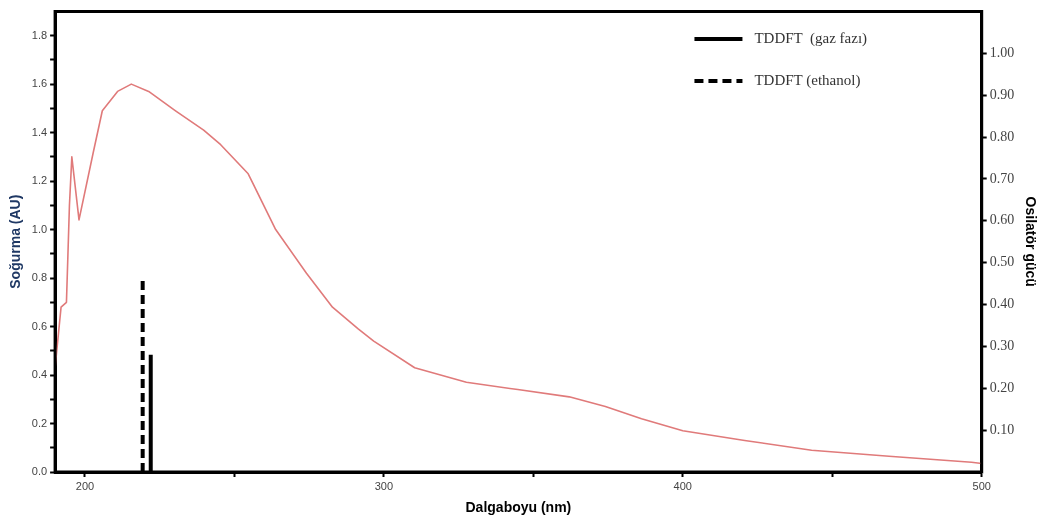 The height and width of the screenshot is (525, 1046). Describe the element at coordinates (39, 131) in the screenshot. I see `y-tick-label: 1.4` at that location.